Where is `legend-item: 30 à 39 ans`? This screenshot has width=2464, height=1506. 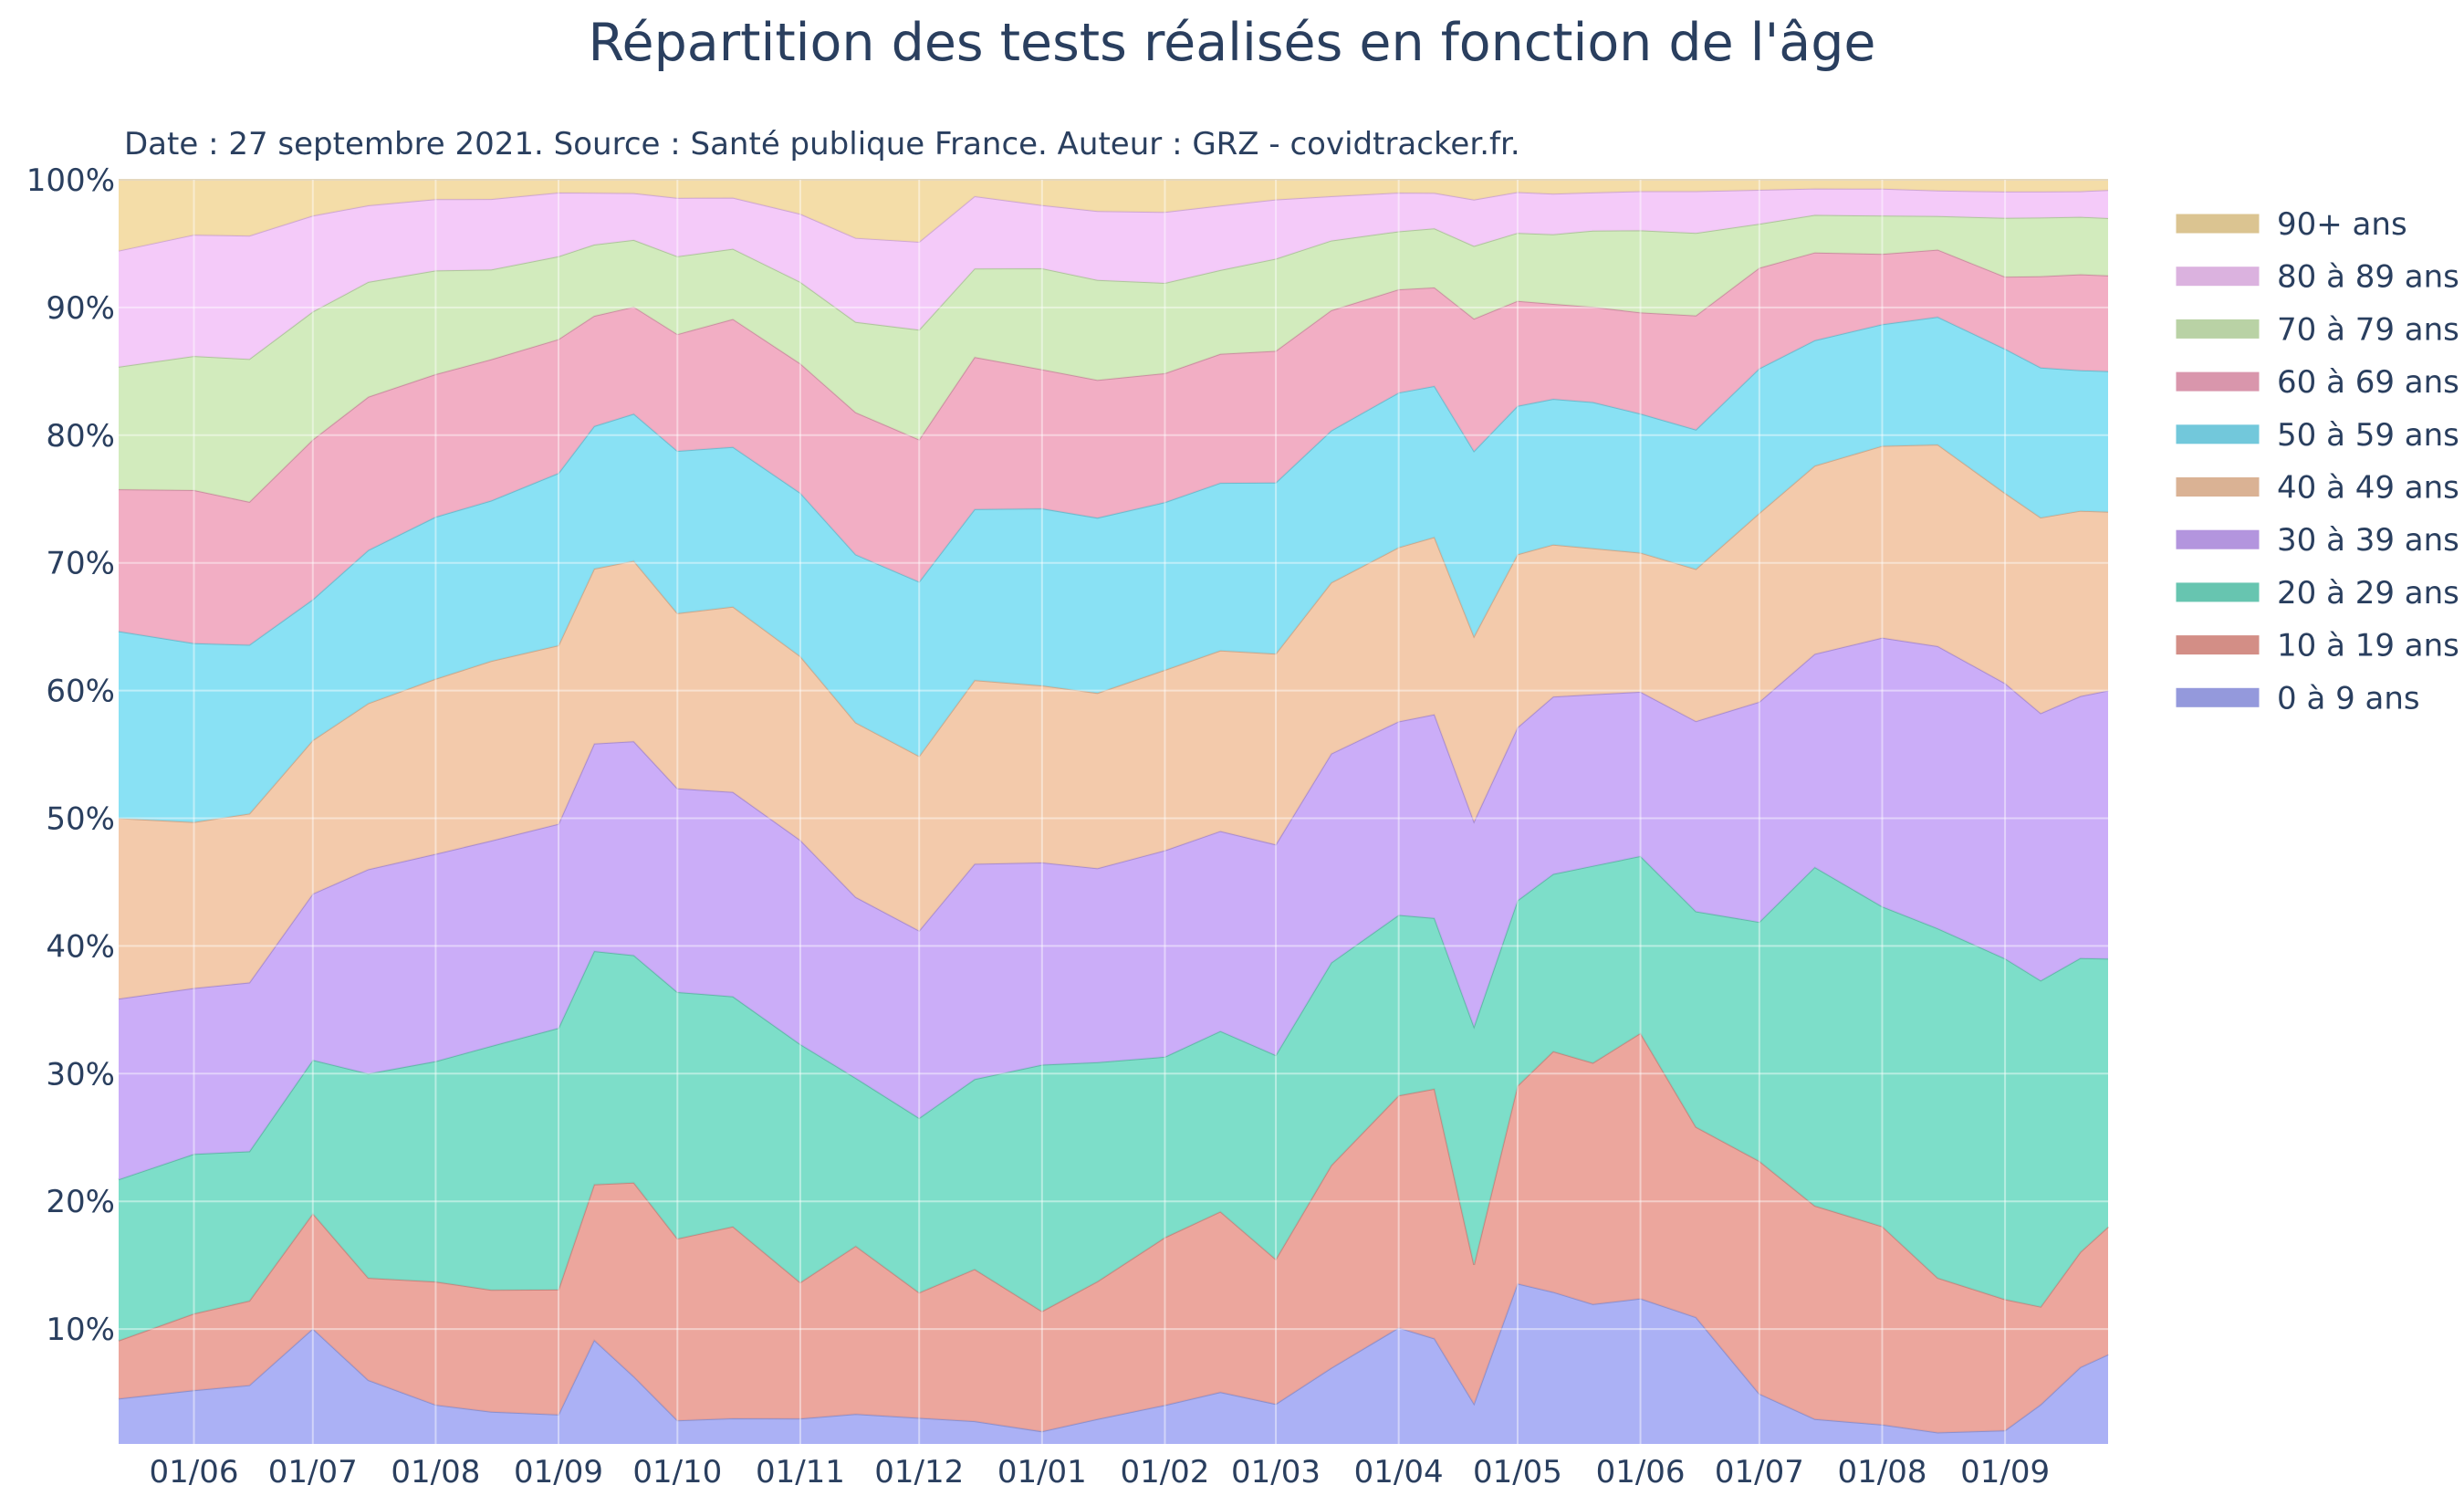 legend-item: 30 à 39 ans is located at coordinates (2317, 540).